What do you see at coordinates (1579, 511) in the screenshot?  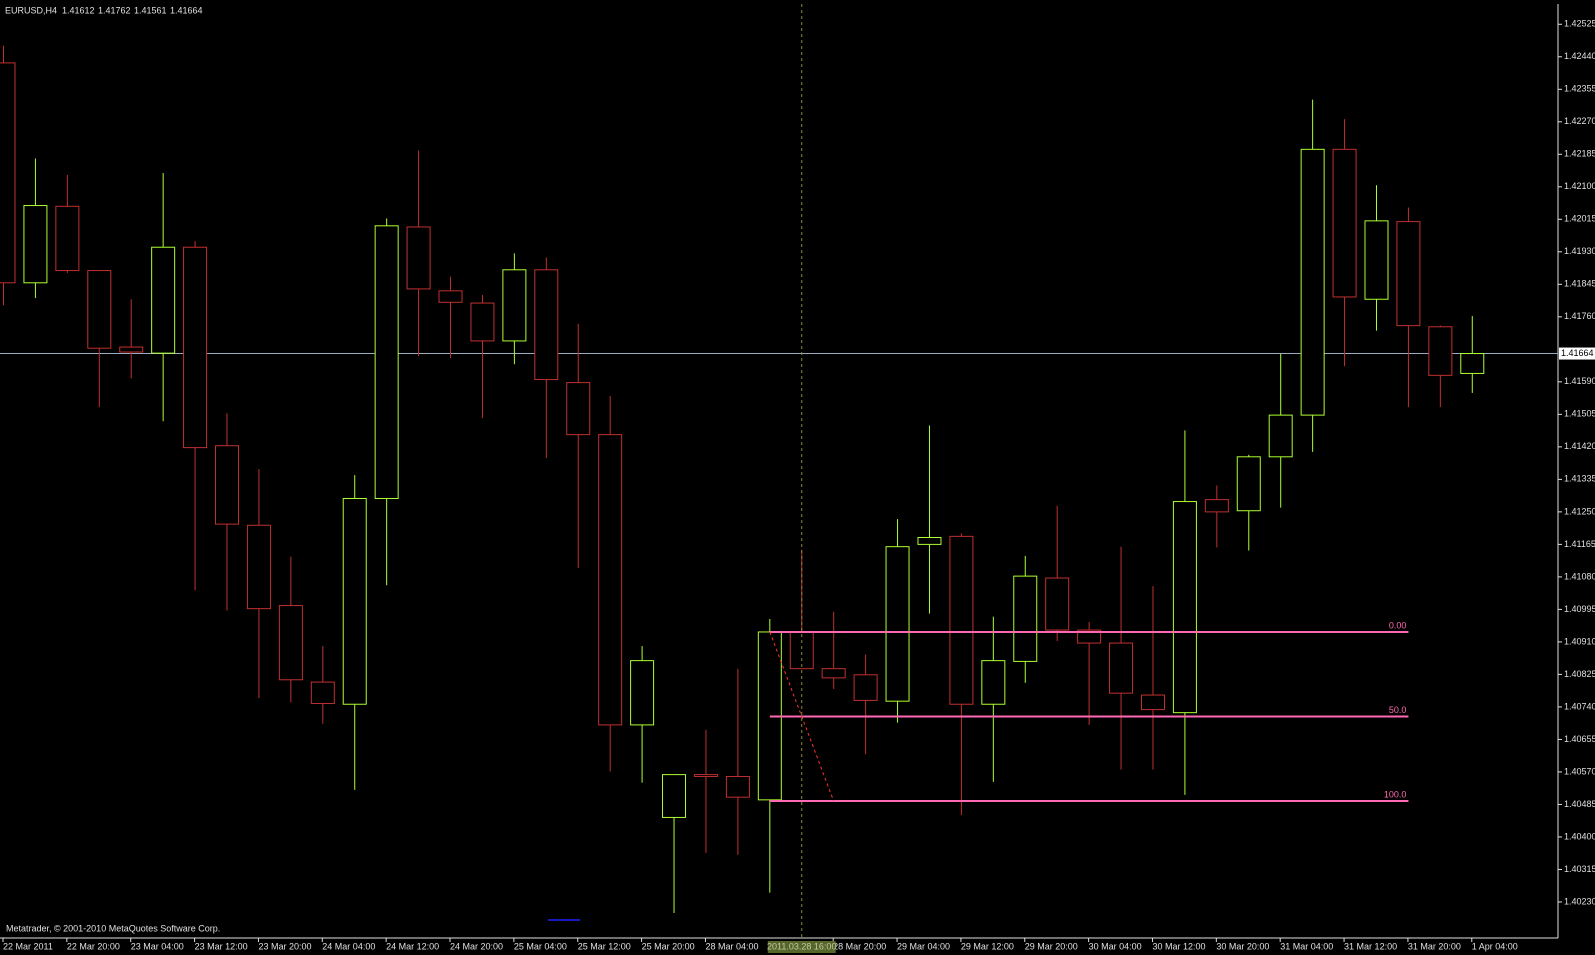 I see `y-tick-label: 1.41250` at bounding box center [1579, 511].